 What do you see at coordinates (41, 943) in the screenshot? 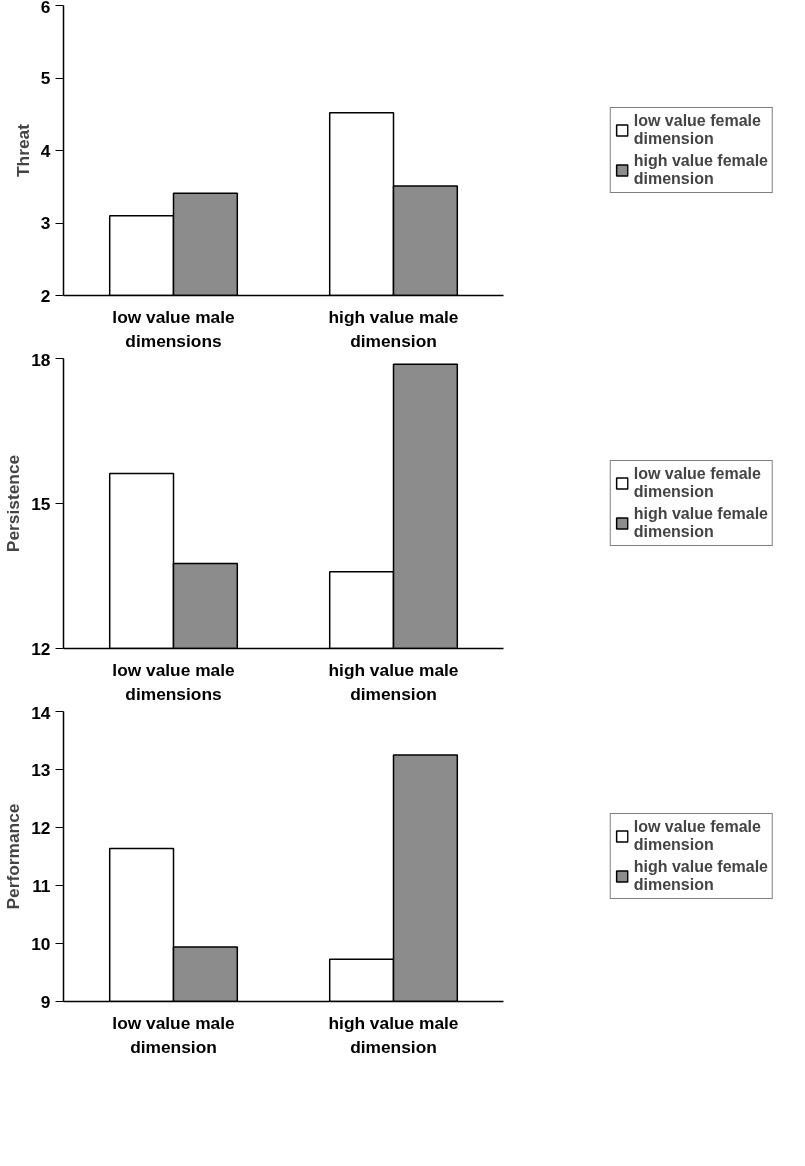
I see `y-tick-label: 10` at bounding box center [41, 943].